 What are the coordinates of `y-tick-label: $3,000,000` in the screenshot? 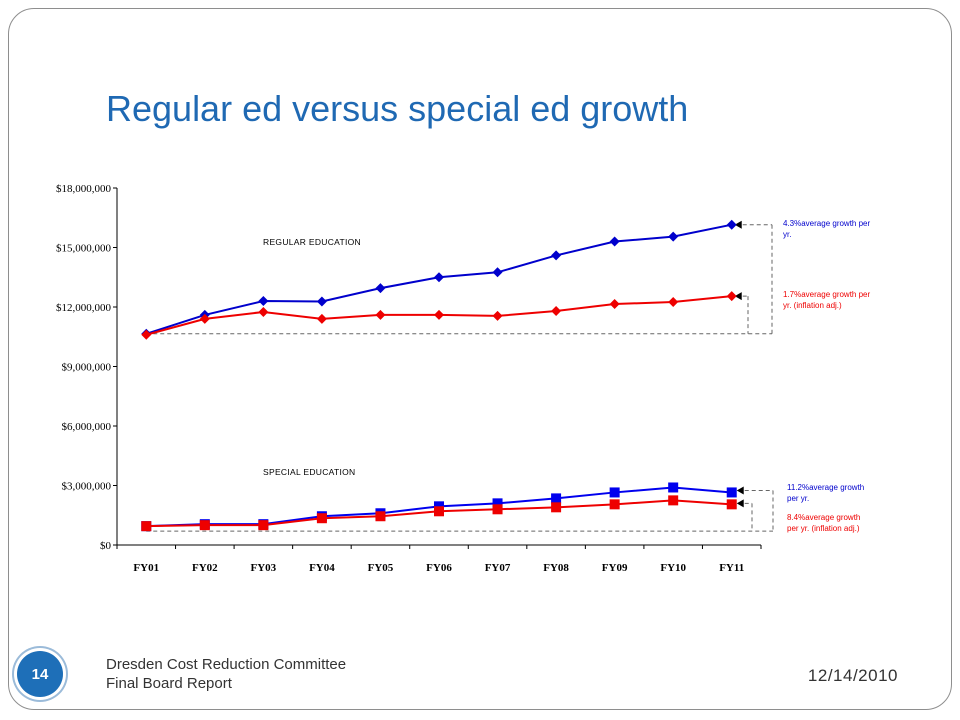 It's located at (87, 487).